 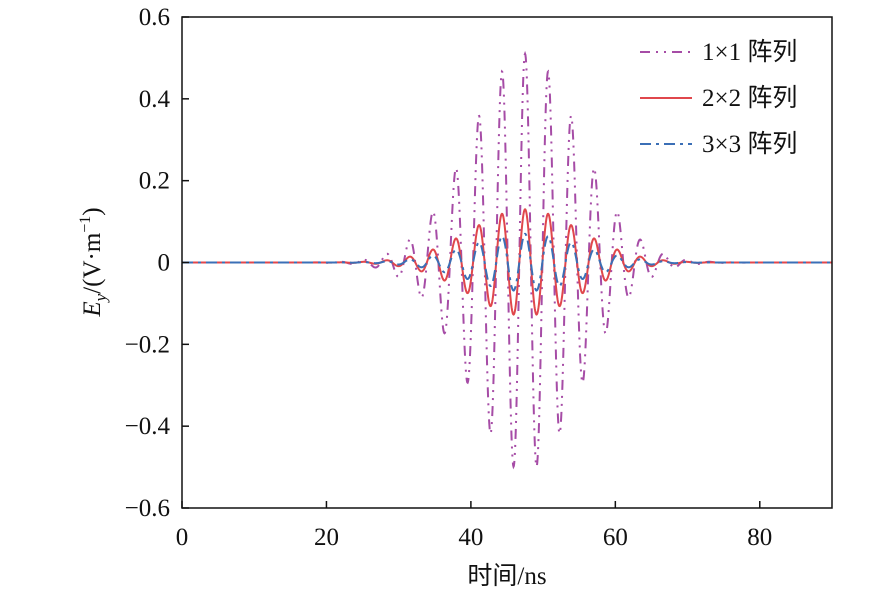 What do you see at coordinates (615, 537) in the screenshot?
I see `x-tick-label: 60` at bounding box center [615, 537].